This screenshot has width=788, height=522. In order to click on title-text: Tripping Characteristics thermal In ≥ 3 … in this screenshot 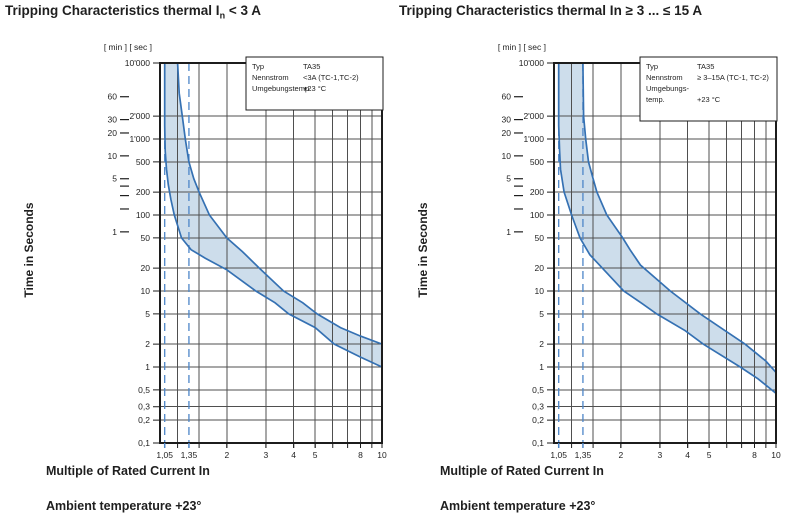, I will do `click(551, 10)`.